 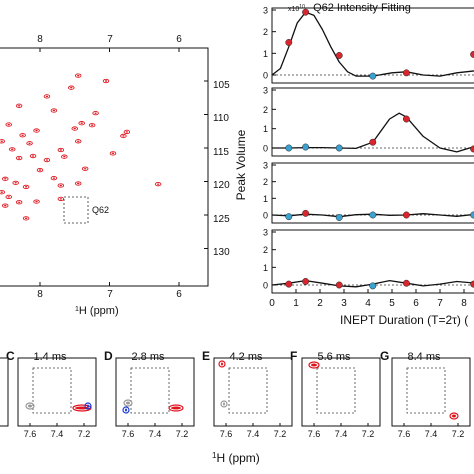 What do you see at coordinates (179, 39) in the screenshot?
I see `spectrum-xtick-6: 6` at bounding box center [179, 39].